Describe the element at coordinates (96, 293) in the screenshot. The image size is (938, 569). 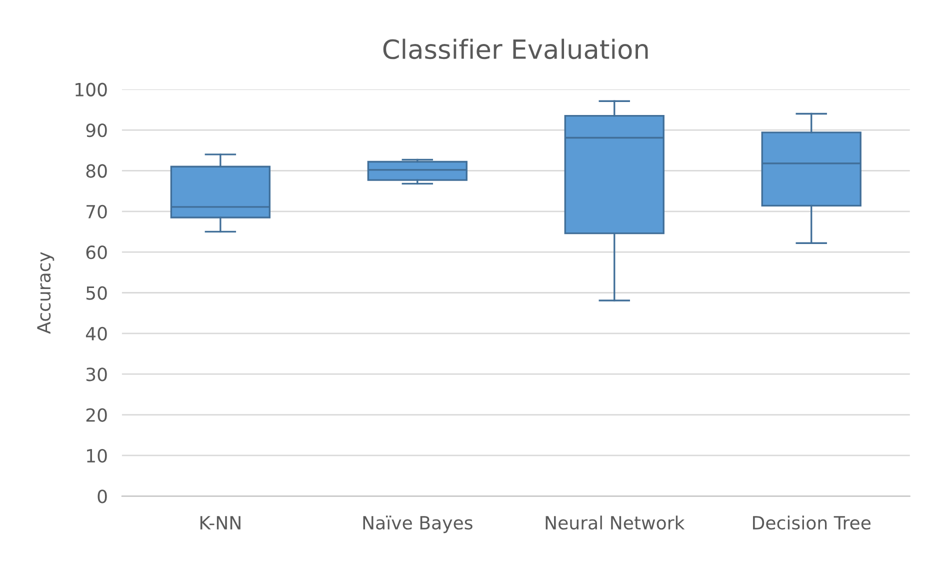
I see `y-tick-label: 50` at that location.